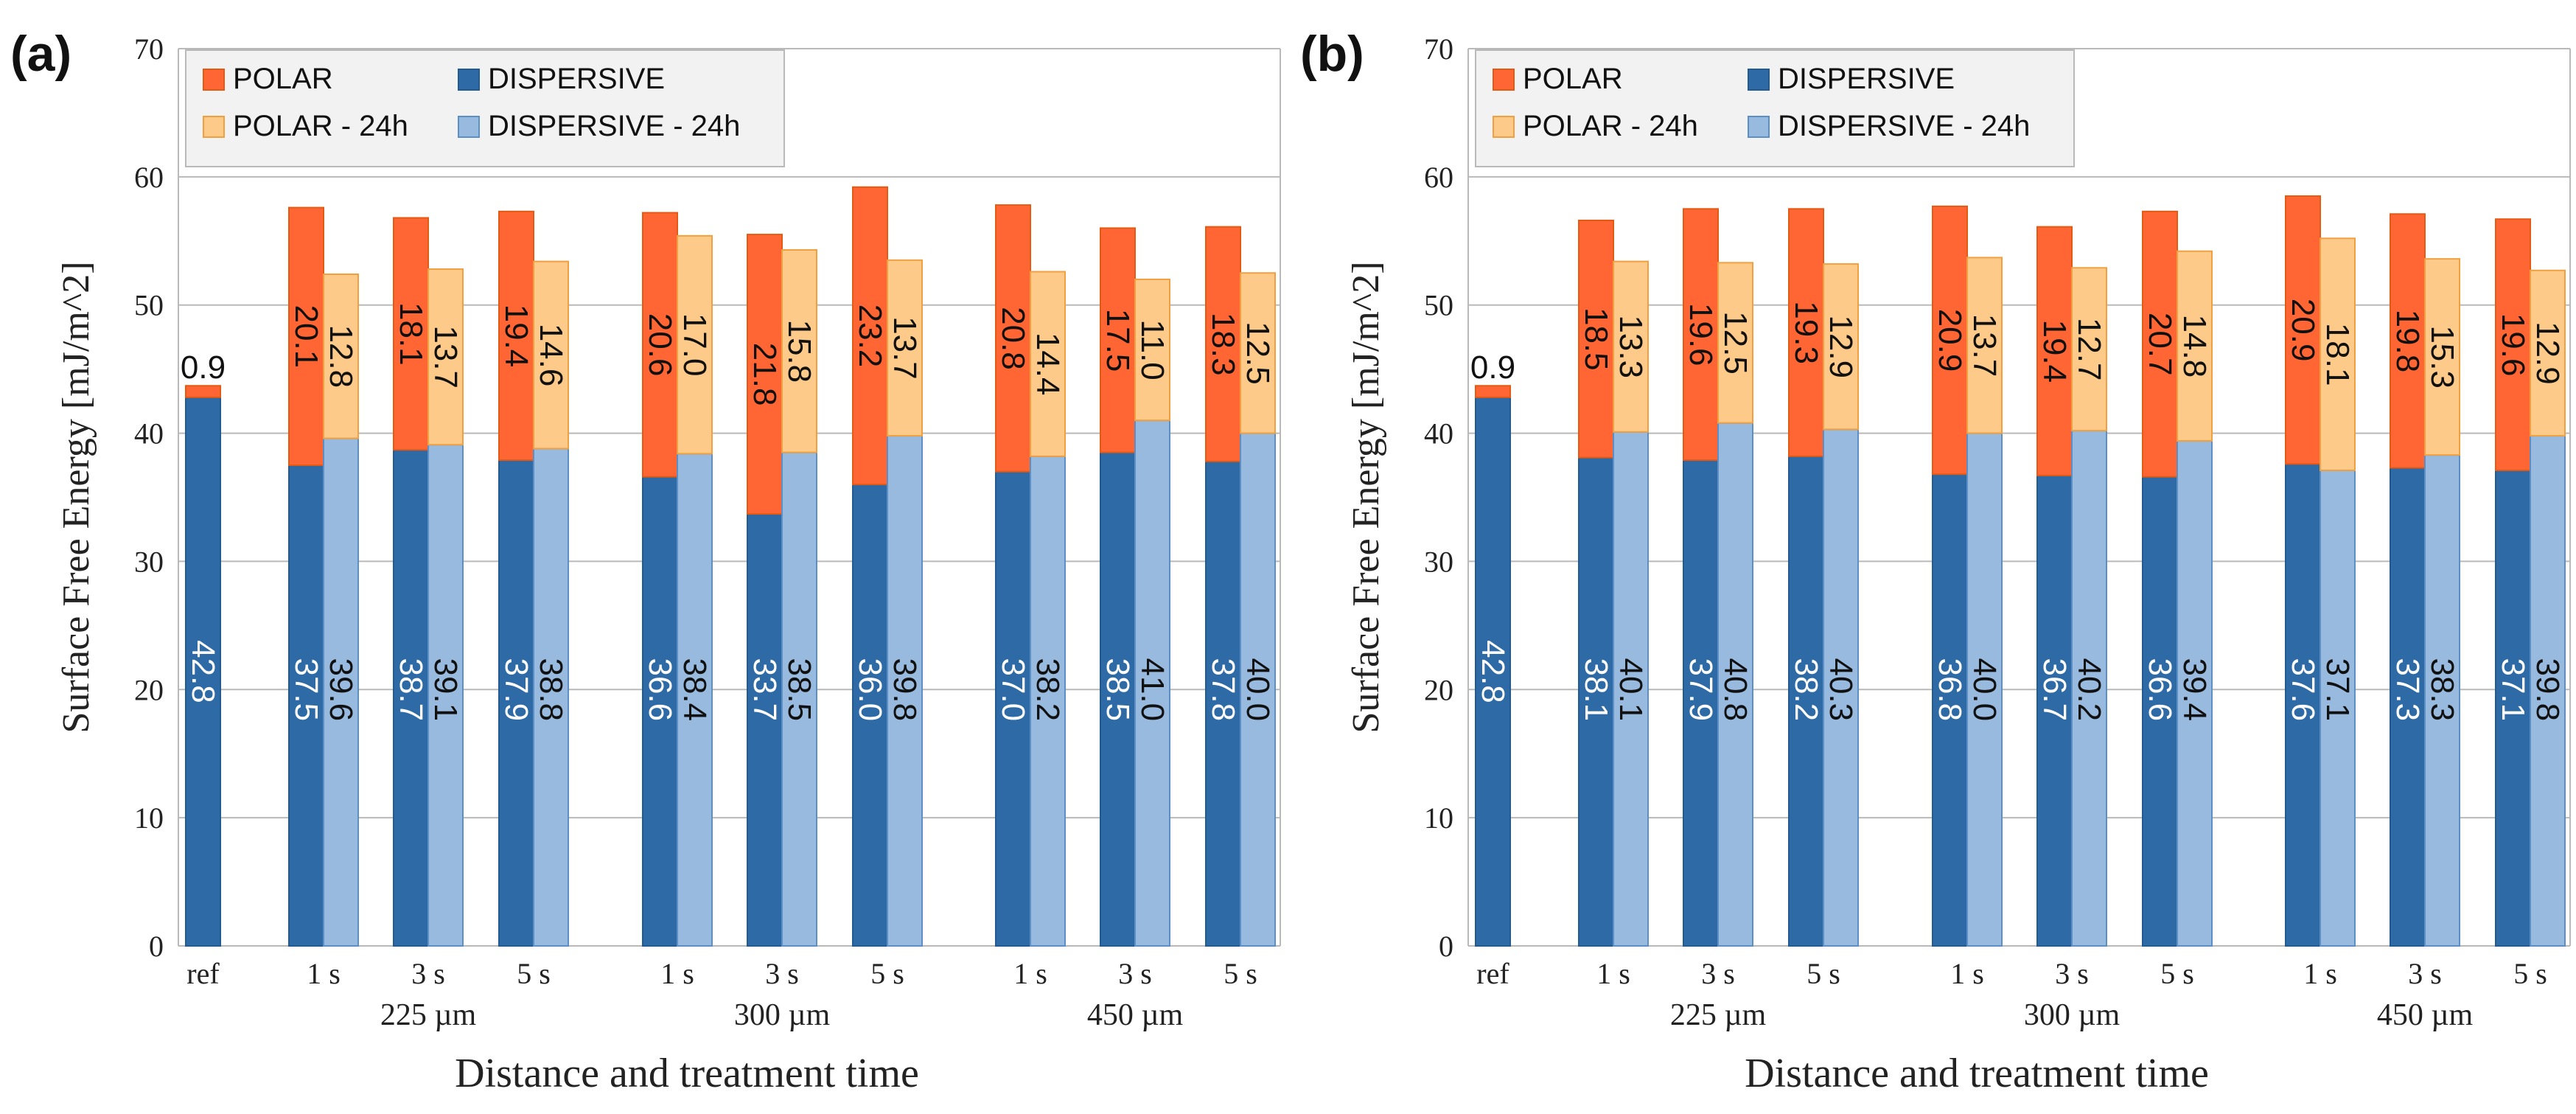 This screenshot has height=1114, width=2576. Describe the element at coordinates (1493, 391) in the screenshot. I see `bar-ref-polar` at that location.